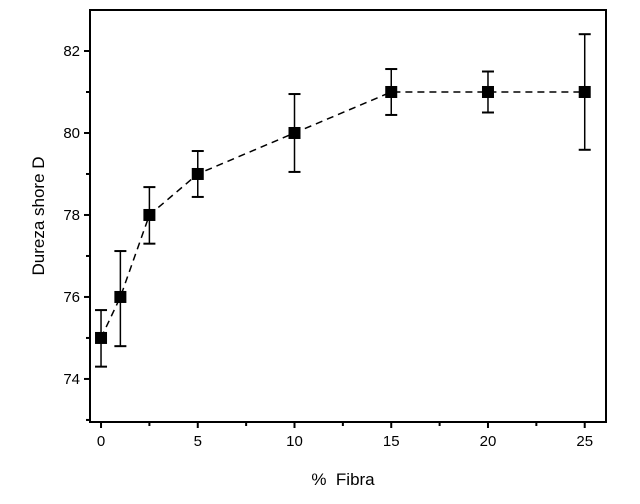 Image resolution: width=640 pixels, height=504 pixels. I want to click on x-tick-label: 5, so click(198, 441).